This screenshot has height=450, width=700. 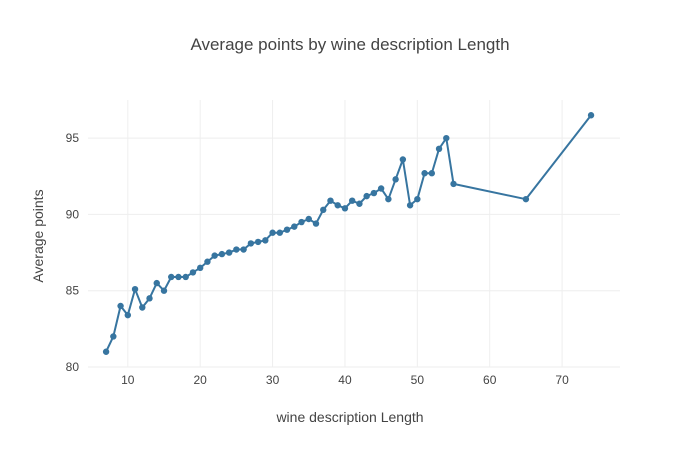 What do you see at coordinates (73, 214) in the screenshot?
I see `y-tick-label: 90` at bounding box center [73, 214].